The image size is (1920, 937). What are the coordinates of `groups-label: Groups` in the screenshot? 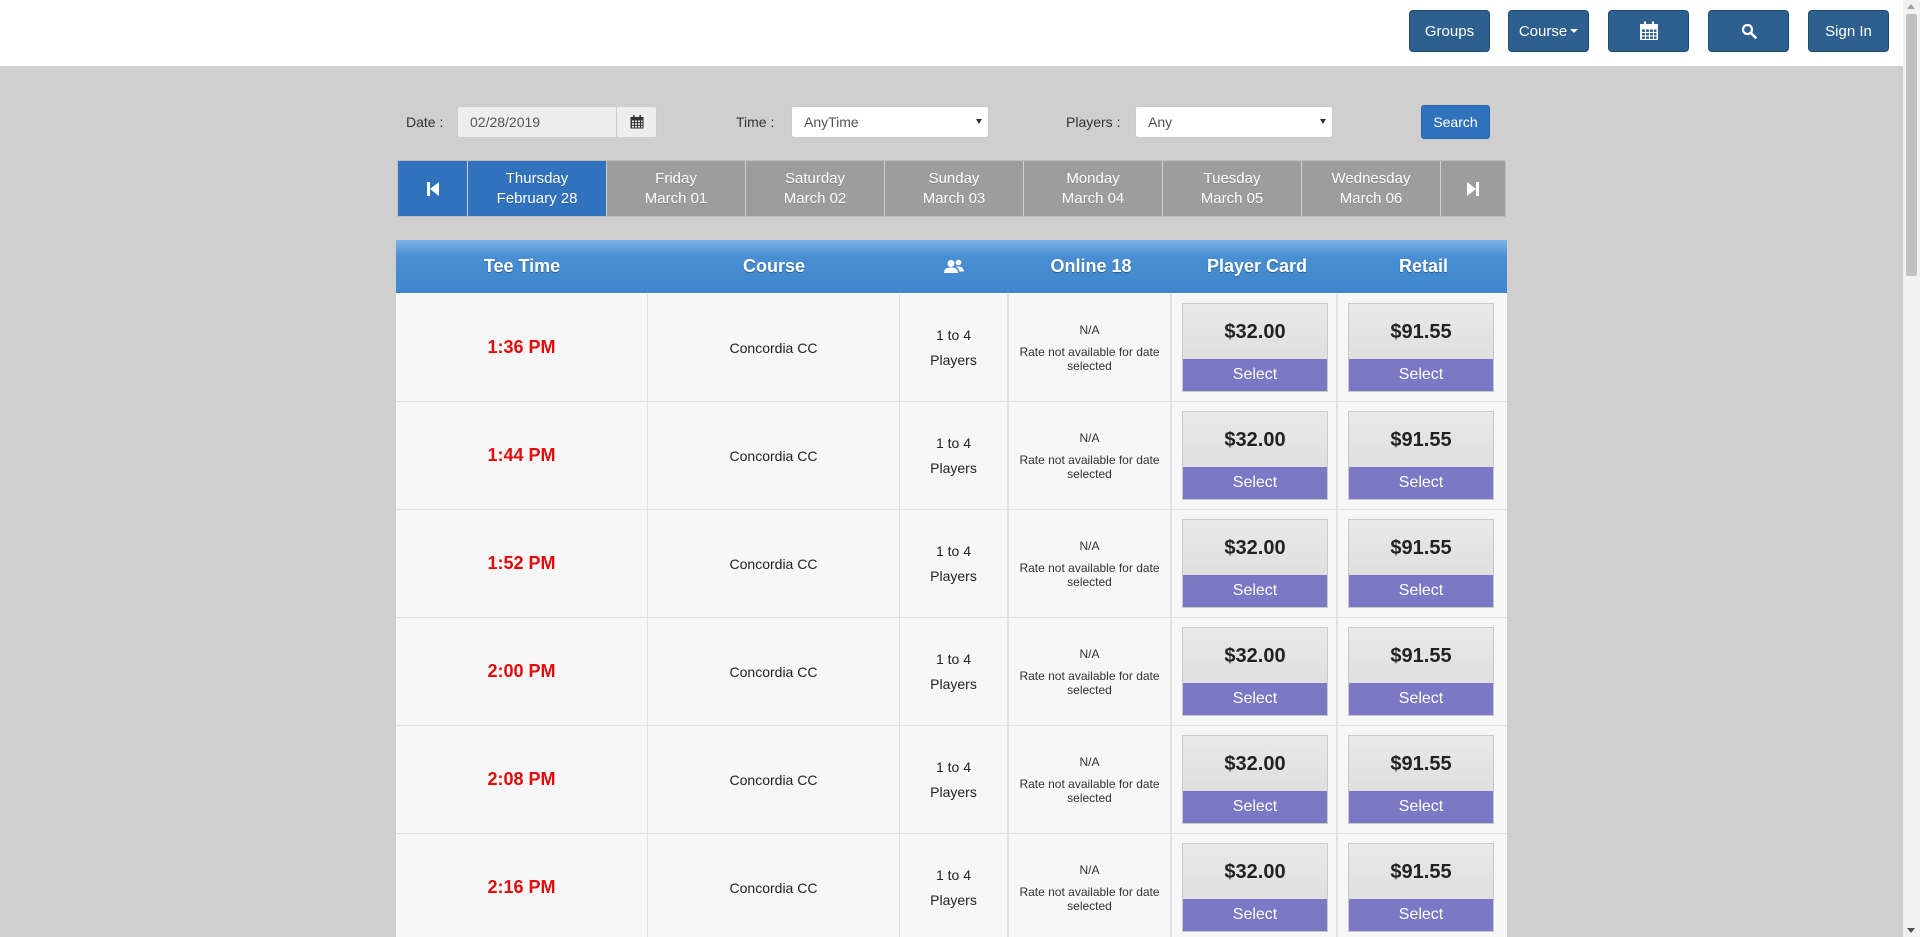 It's located at (1449, 31).